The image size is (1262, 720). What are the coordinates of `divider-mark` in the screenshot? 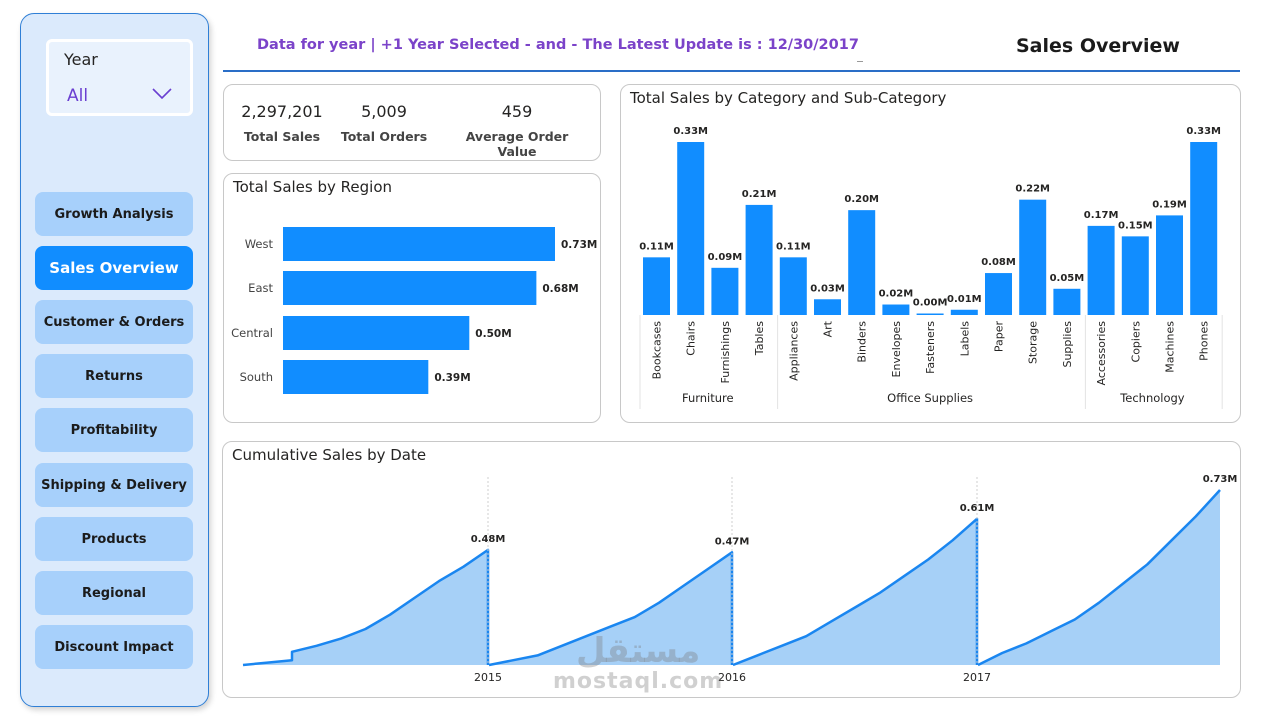 It's located at (860, 61).